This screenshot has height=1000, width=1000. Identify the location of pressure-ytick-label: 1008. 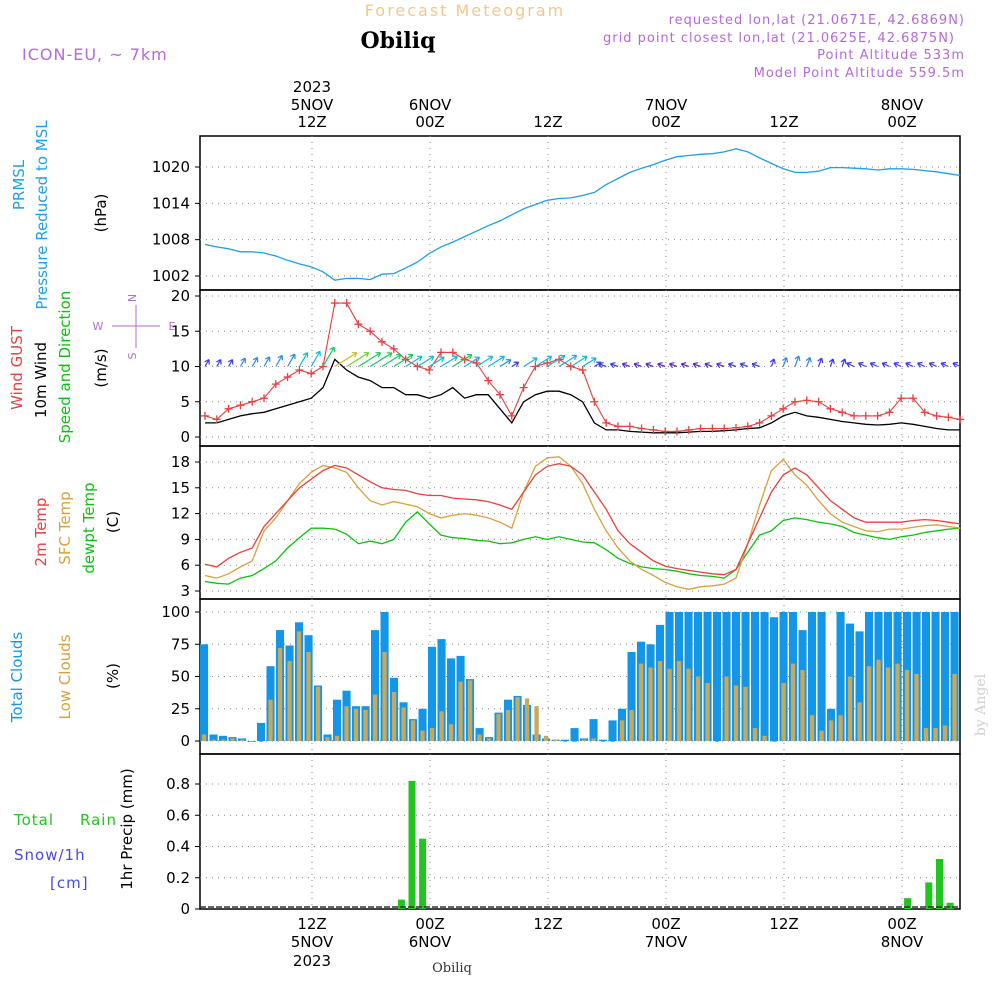
(171, 240).